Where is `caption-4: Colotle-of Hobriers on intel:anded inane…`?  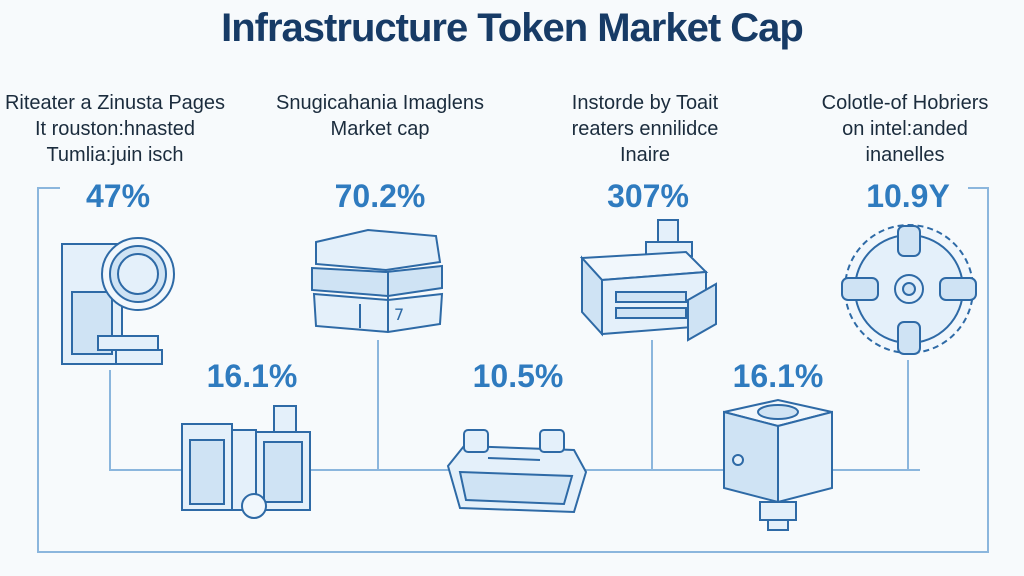
caption-4: Colotle-of Hobriers on intel:anded inane… is located at coordinates (905, 129).